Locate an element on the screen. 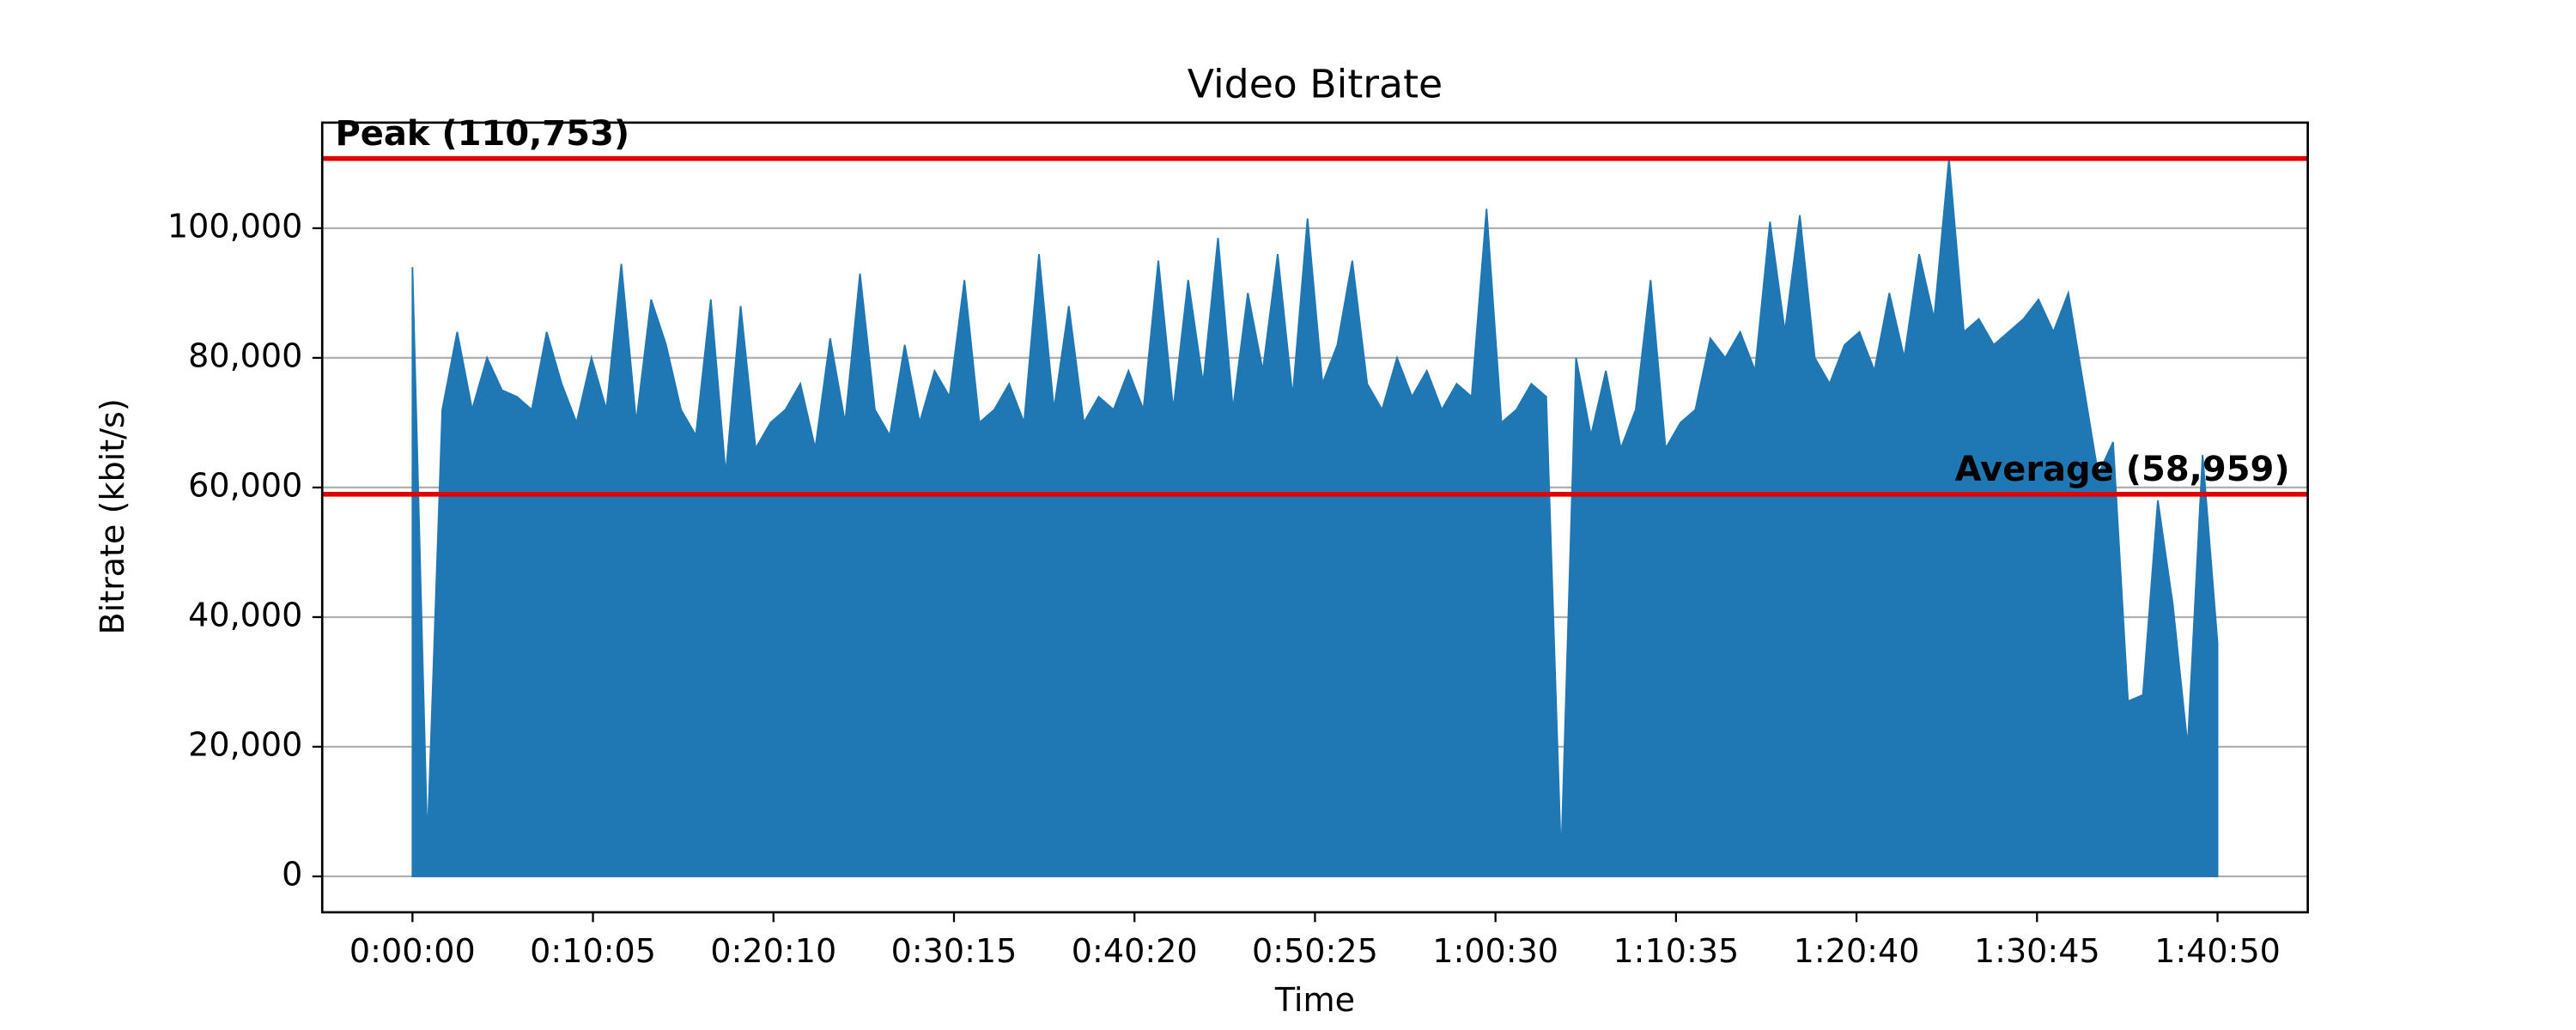 This screenshot has height=1030, width=2576. x-tick-label: 0:20:10 is located at coordinates (773, 951).